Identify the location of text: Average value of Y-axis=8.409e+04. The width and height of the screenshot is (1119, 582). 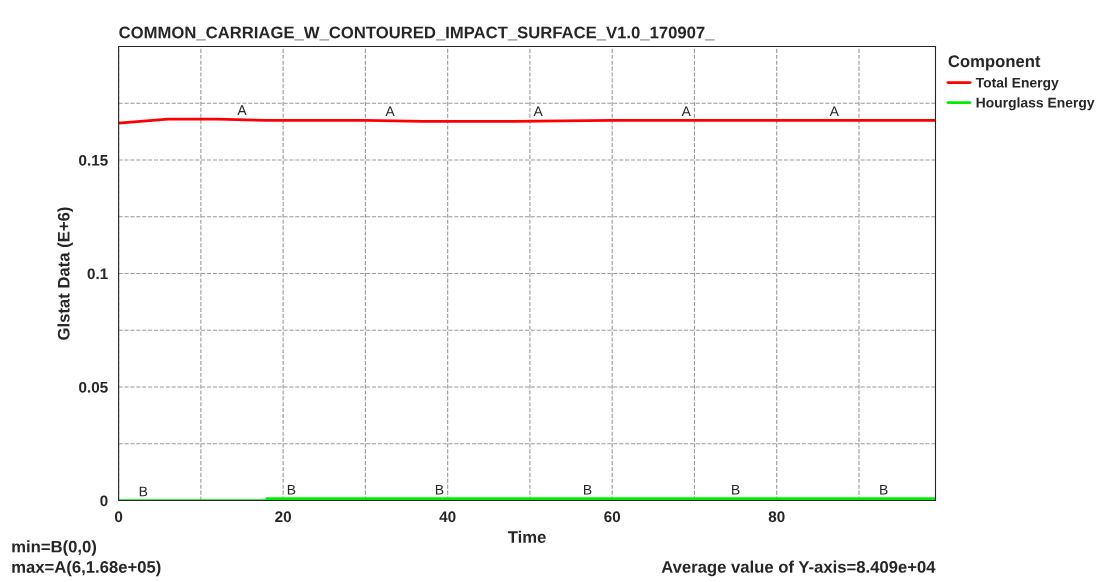
(798, 568).